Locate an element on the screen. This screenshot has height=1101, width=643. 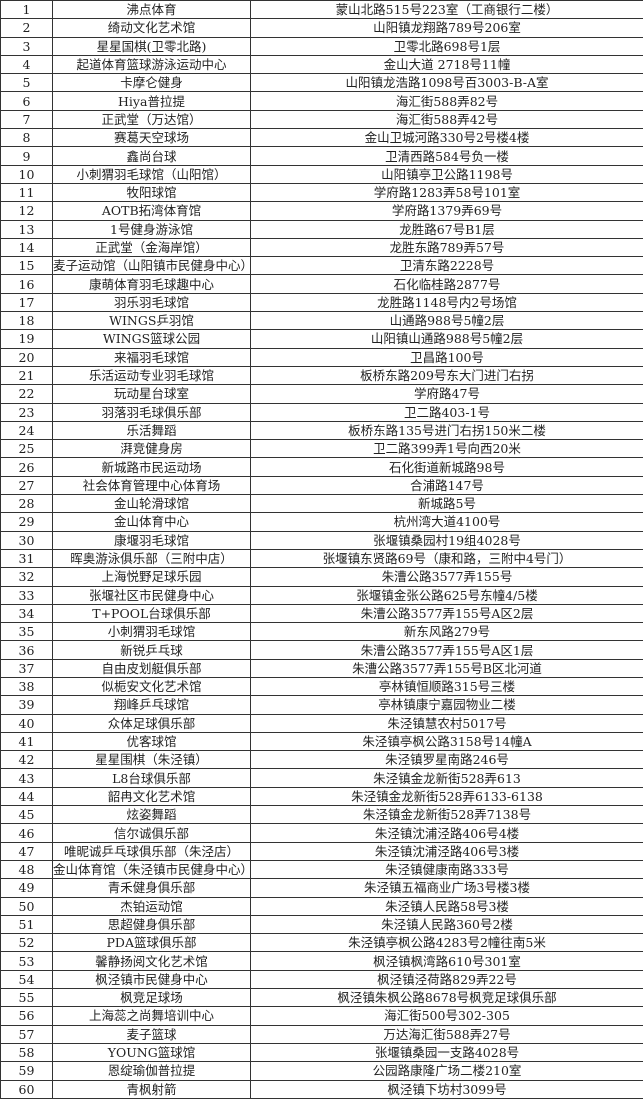
venue-address: 朱泾镇五福商业广场3号楼3楼 is located at coordinates (446, 888).